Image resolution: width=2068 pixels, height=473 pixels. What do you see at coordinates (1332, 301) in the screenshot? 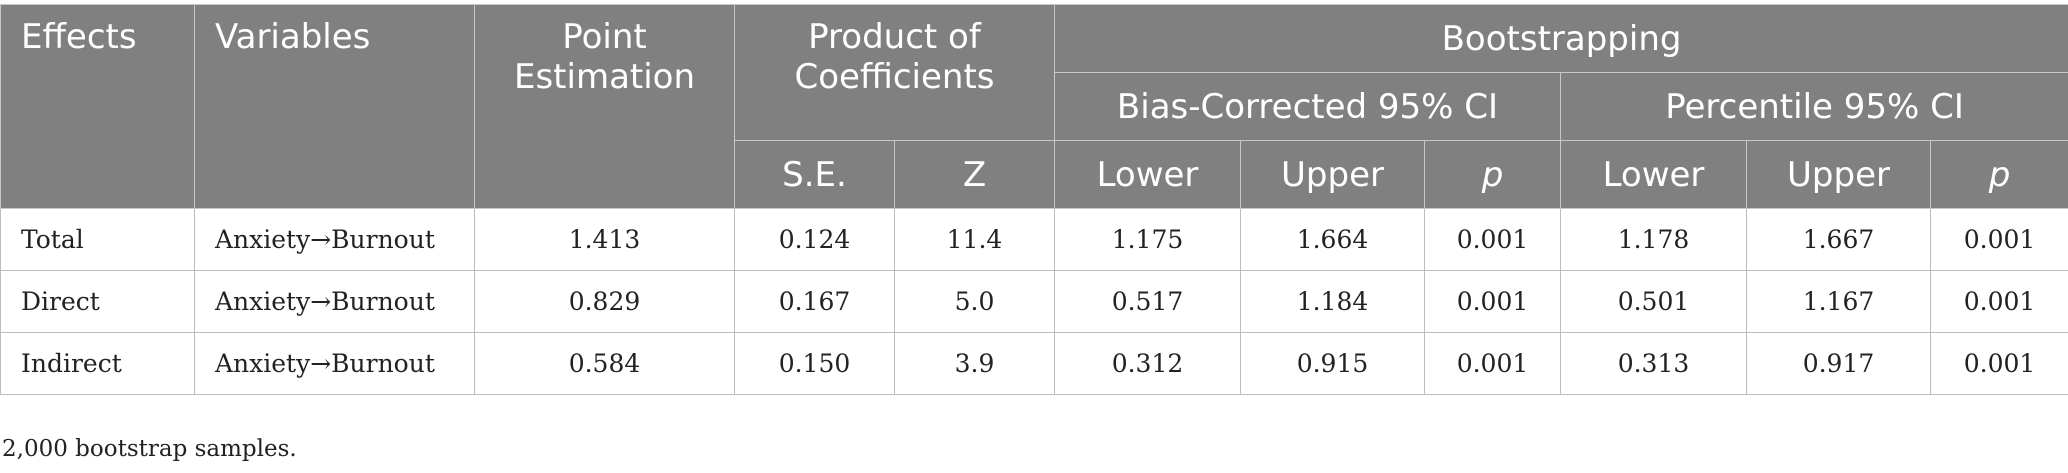
I see `cell-bc-upper: 1.184` at bounding box center [1332, 301].